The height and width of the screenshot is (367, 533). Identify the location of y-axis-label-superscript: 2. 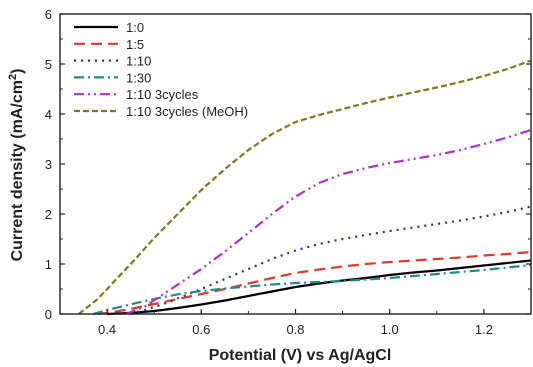
(13, 77).